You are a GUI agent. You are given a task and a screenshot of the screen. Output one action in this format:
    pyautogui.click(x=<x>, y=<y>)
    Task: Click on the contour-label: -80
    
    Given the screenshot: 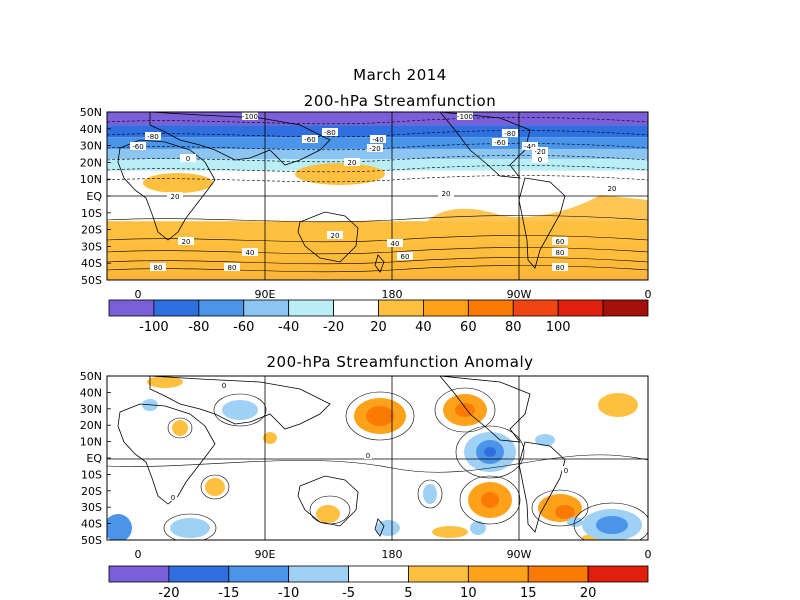 What is the action you would take?
    pyautogui.click(x=152, y=137)
    